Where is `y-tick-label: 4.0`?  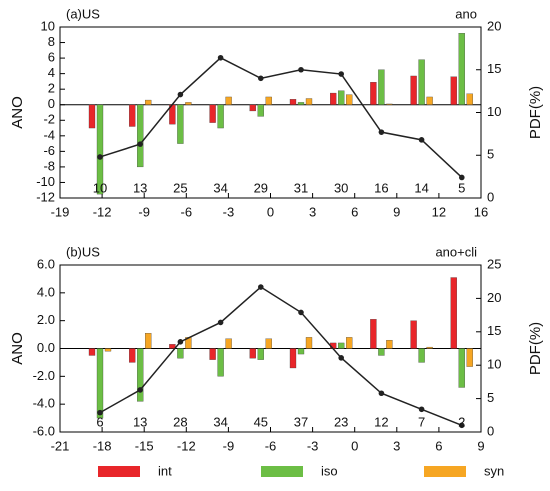 y-tick-label: 4.0 is located at coordinates (46, 291).